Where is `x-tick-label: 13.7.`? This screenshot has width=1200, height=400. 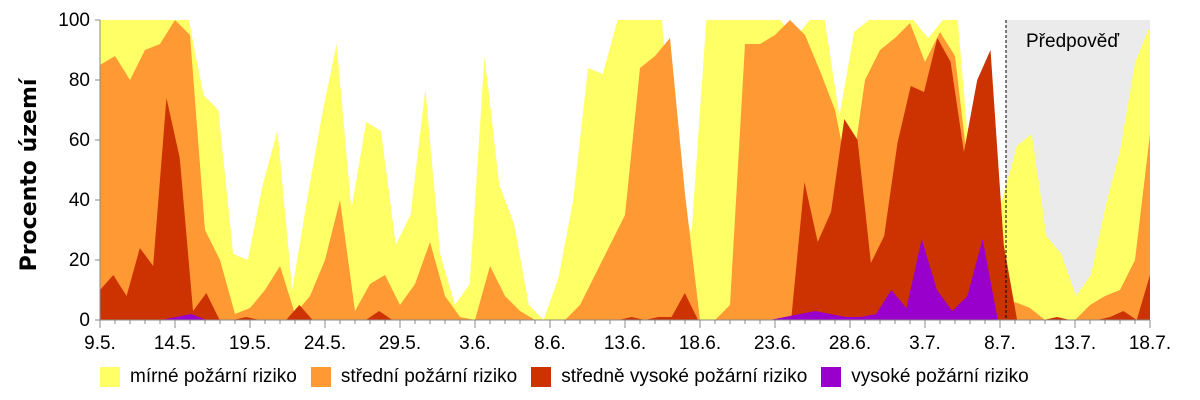 x-tick-label: 13.7. is located at coordinates (1075, 343).